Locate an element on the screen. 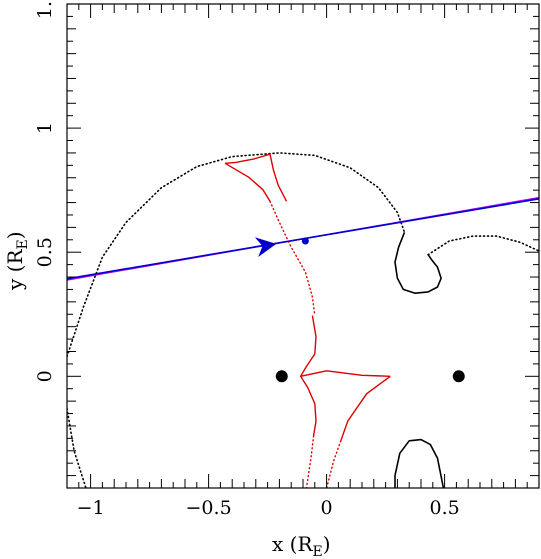 The image size is (541, 559). x-tick-label: 0 is located at coordinates (327, 508).